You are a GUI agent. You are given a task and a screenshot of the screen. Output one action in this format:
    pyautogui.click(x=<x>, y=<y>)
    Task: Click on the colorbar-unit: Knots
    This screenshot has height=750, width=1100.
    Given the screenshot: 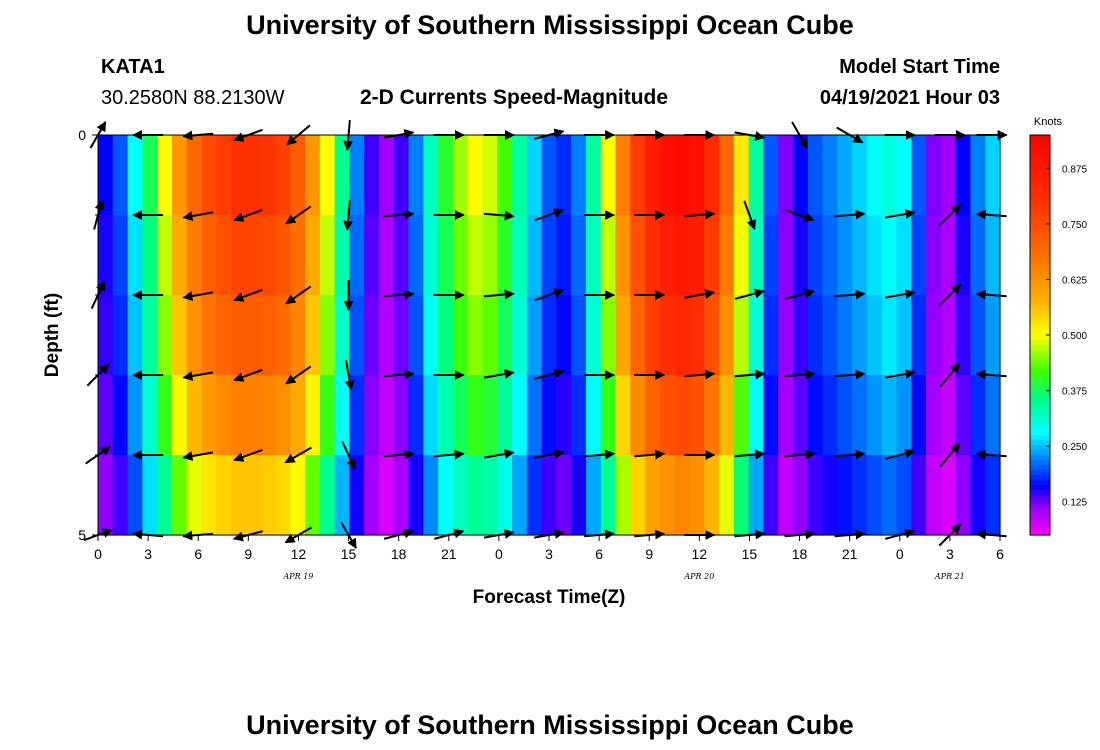 What is the action you would take?
    pyautogui.click(x=1048, y=122)
    